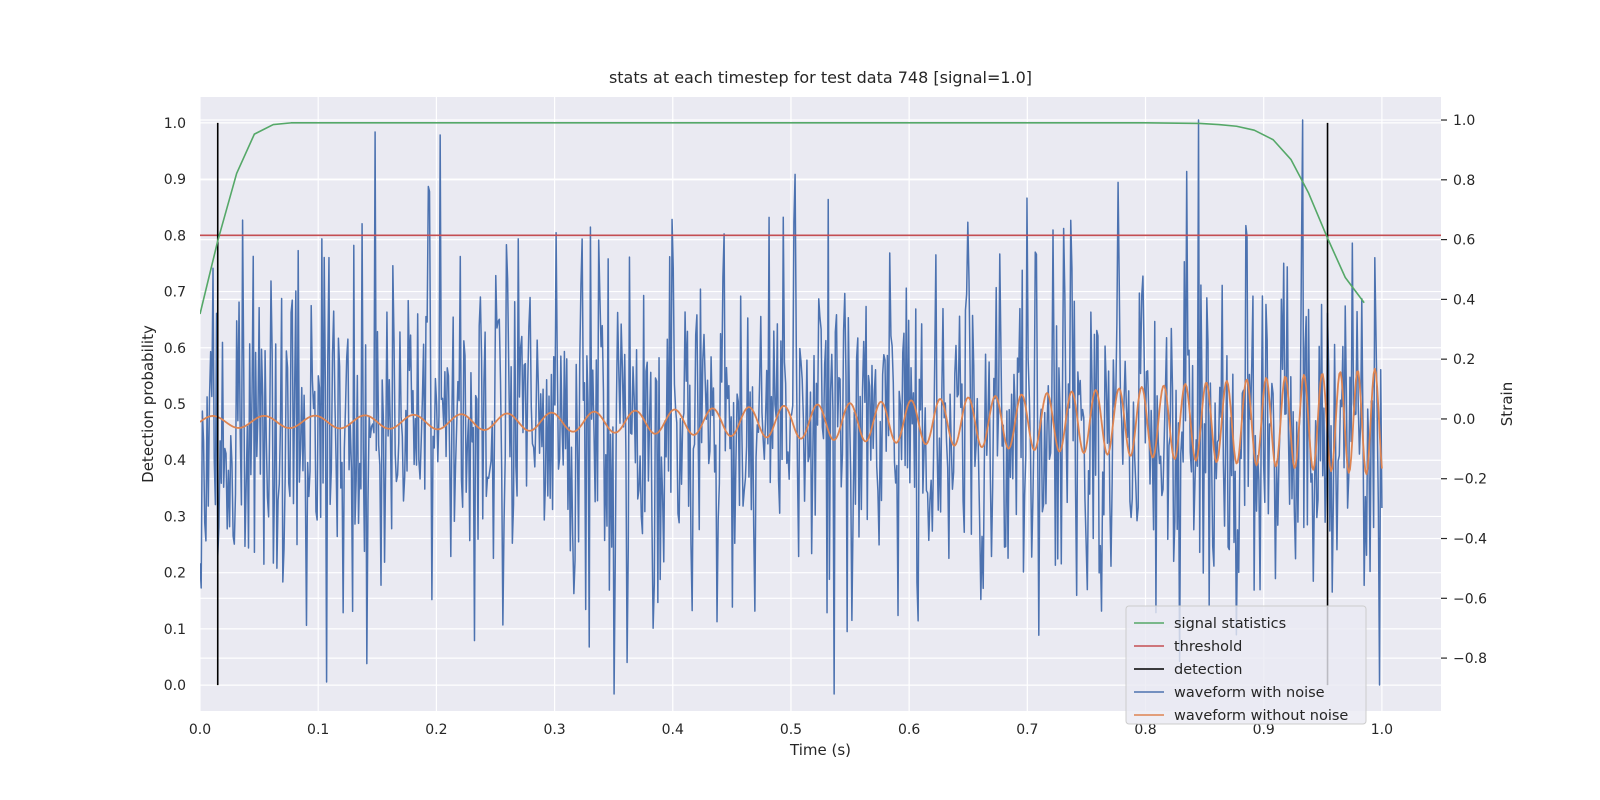  Describe the element at coordinates (318, 730) in the screenshot. I see `x-tick-label: 0.1` at that location.